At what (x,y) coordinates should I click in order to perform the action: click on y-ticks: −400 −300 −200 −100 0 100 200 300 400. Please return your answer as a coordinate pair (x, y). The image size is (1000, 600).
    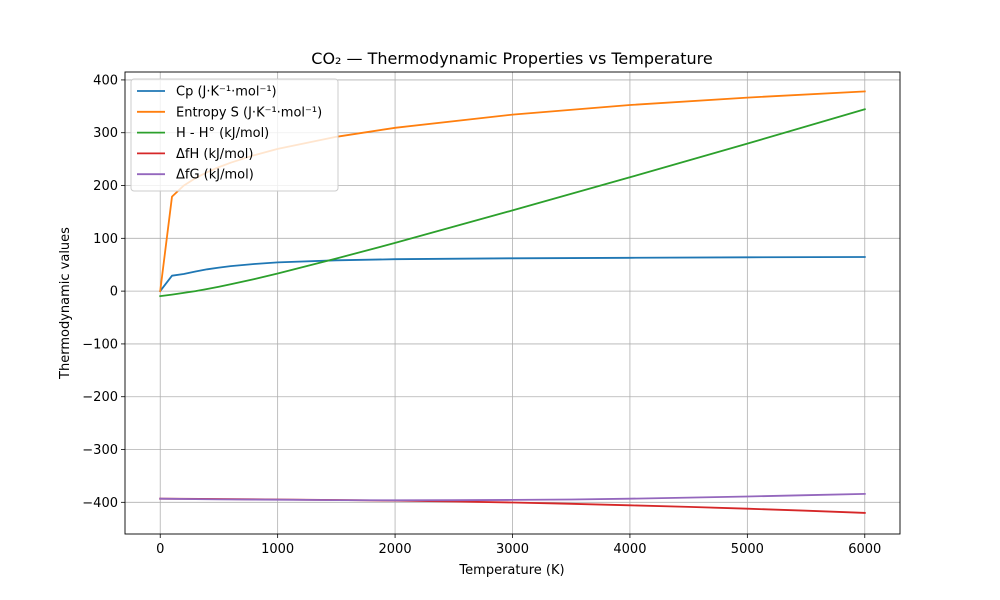
    Looking at the image, I should click on (103, 292).